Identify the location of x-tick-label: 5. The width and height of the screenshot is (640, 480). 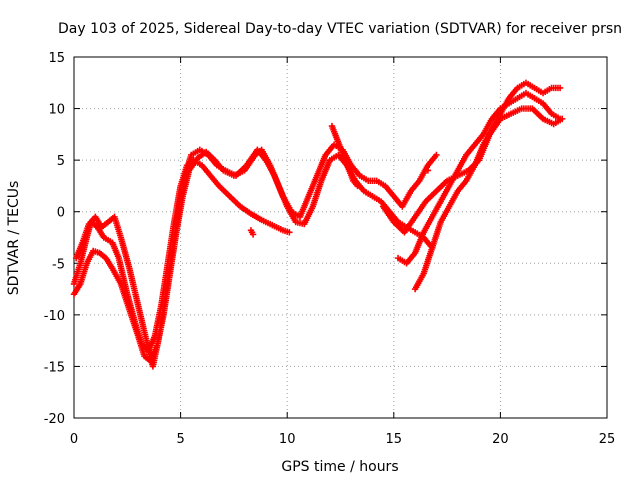
(180, 439).